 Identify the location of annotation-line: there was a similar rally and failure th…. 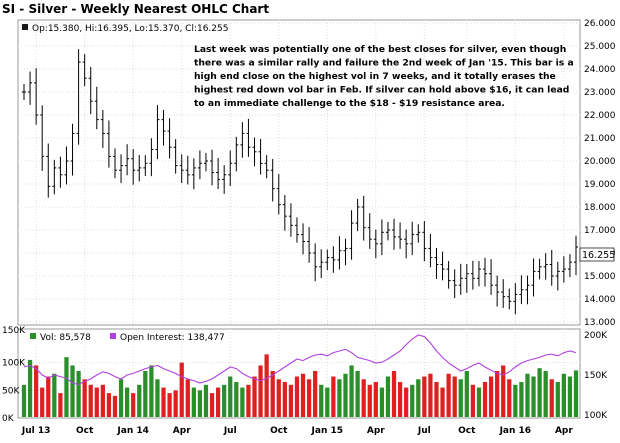
(384, 63).